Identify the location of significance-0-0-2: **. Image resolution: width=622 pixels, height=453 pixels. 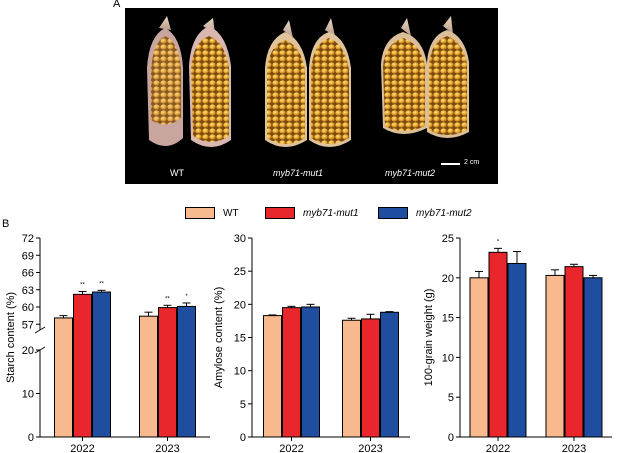
(101, 284).